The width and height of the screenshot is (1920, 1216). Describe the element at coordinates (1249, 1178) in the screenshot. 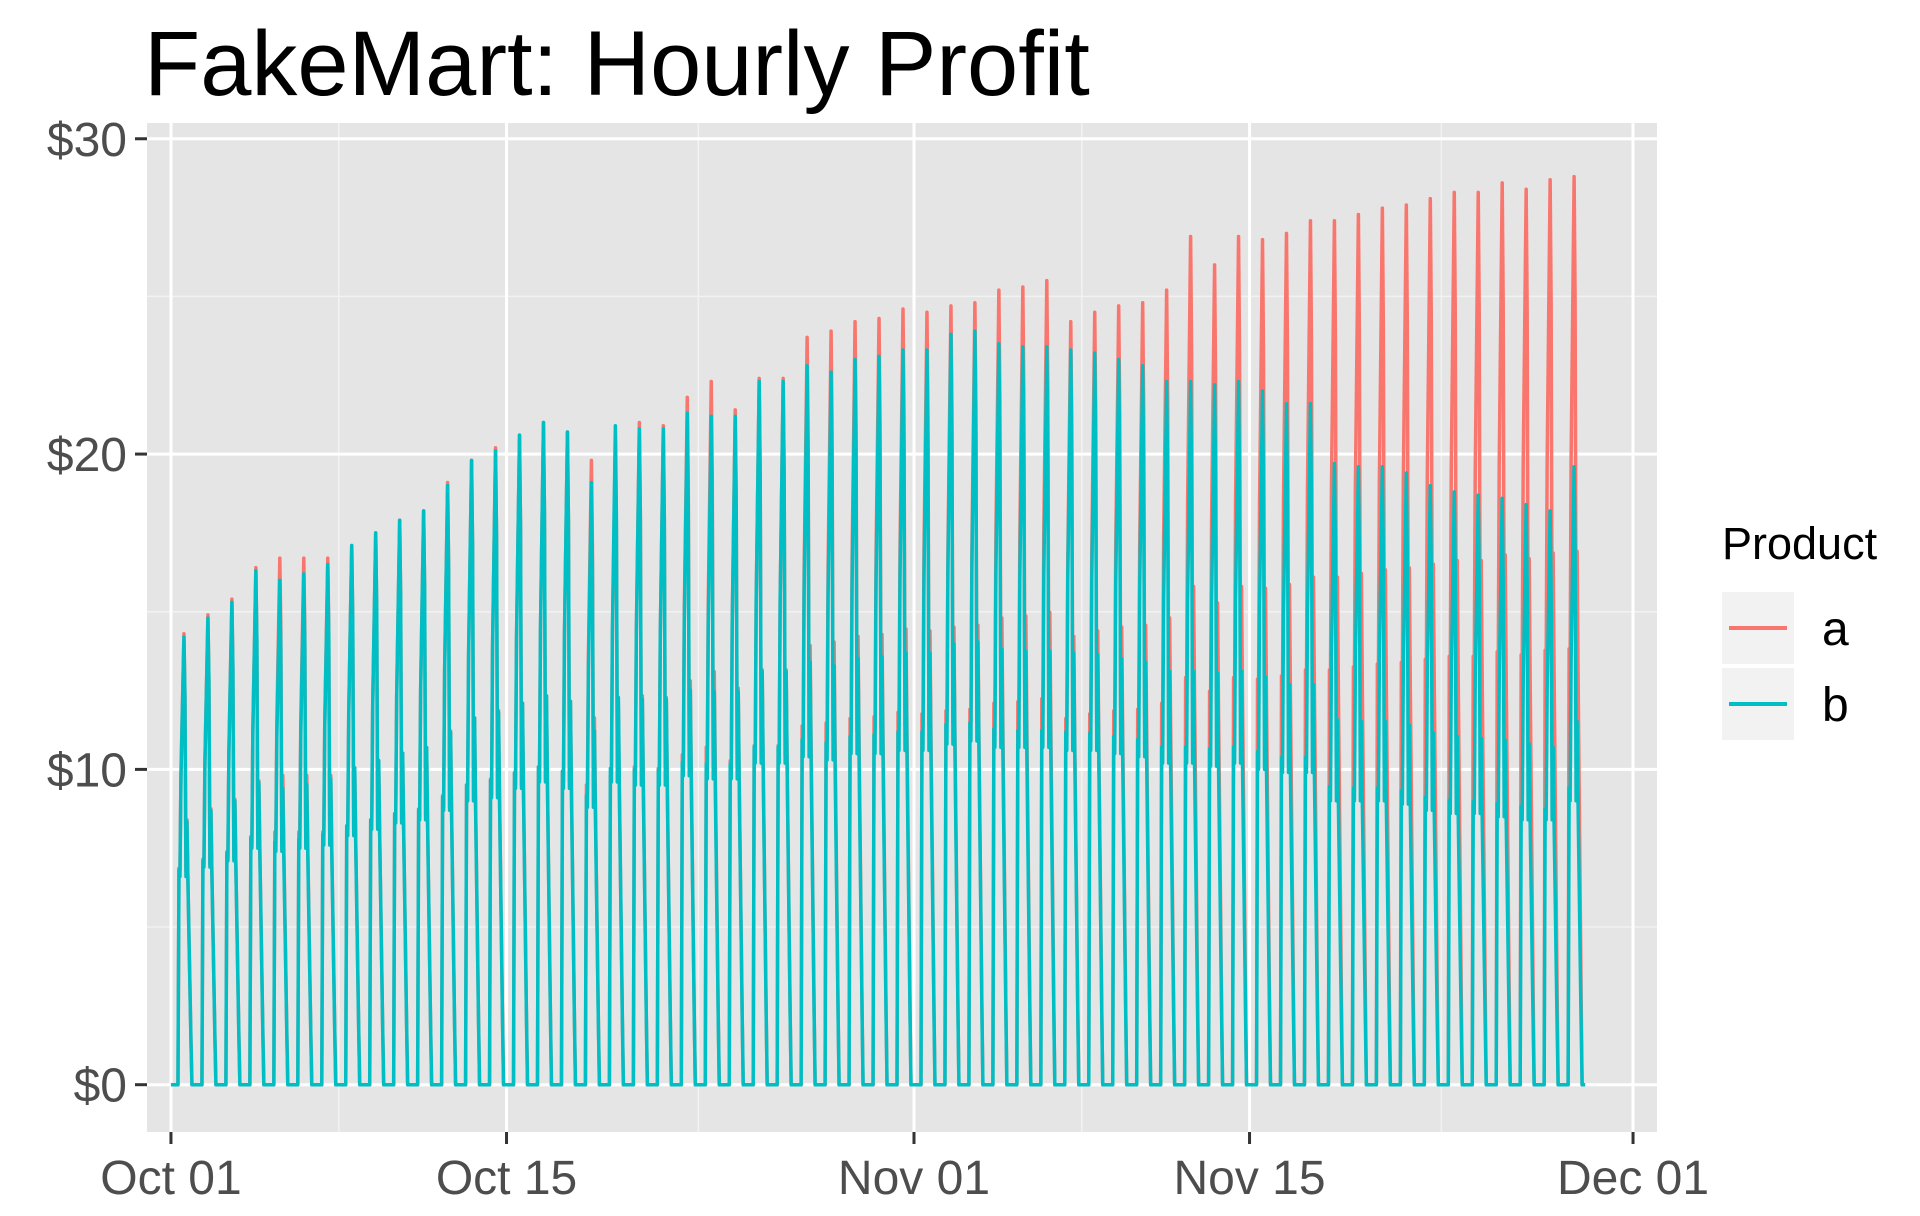

I see `x-tick-label: Nov 15` at that location.